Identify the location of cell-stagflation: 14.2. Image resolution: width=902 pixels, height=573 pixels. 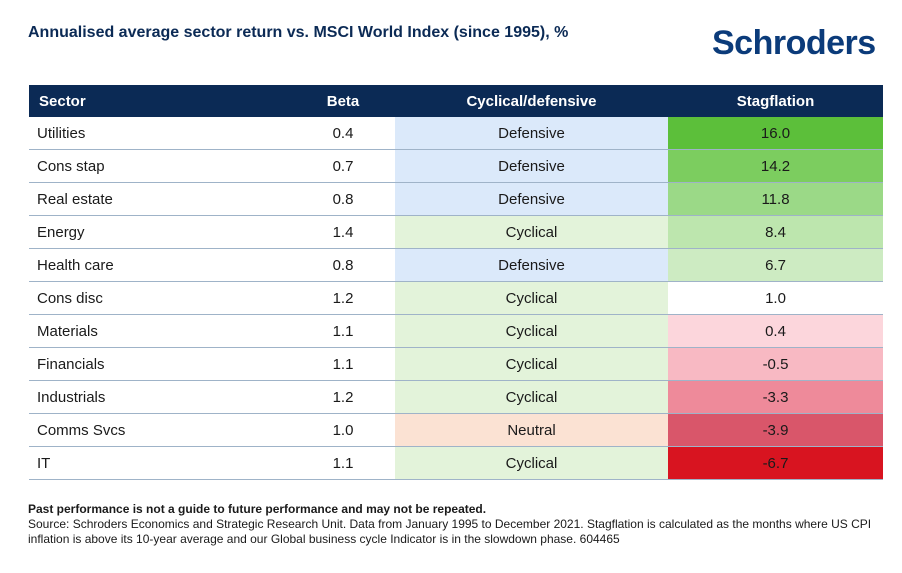
(775, 166).